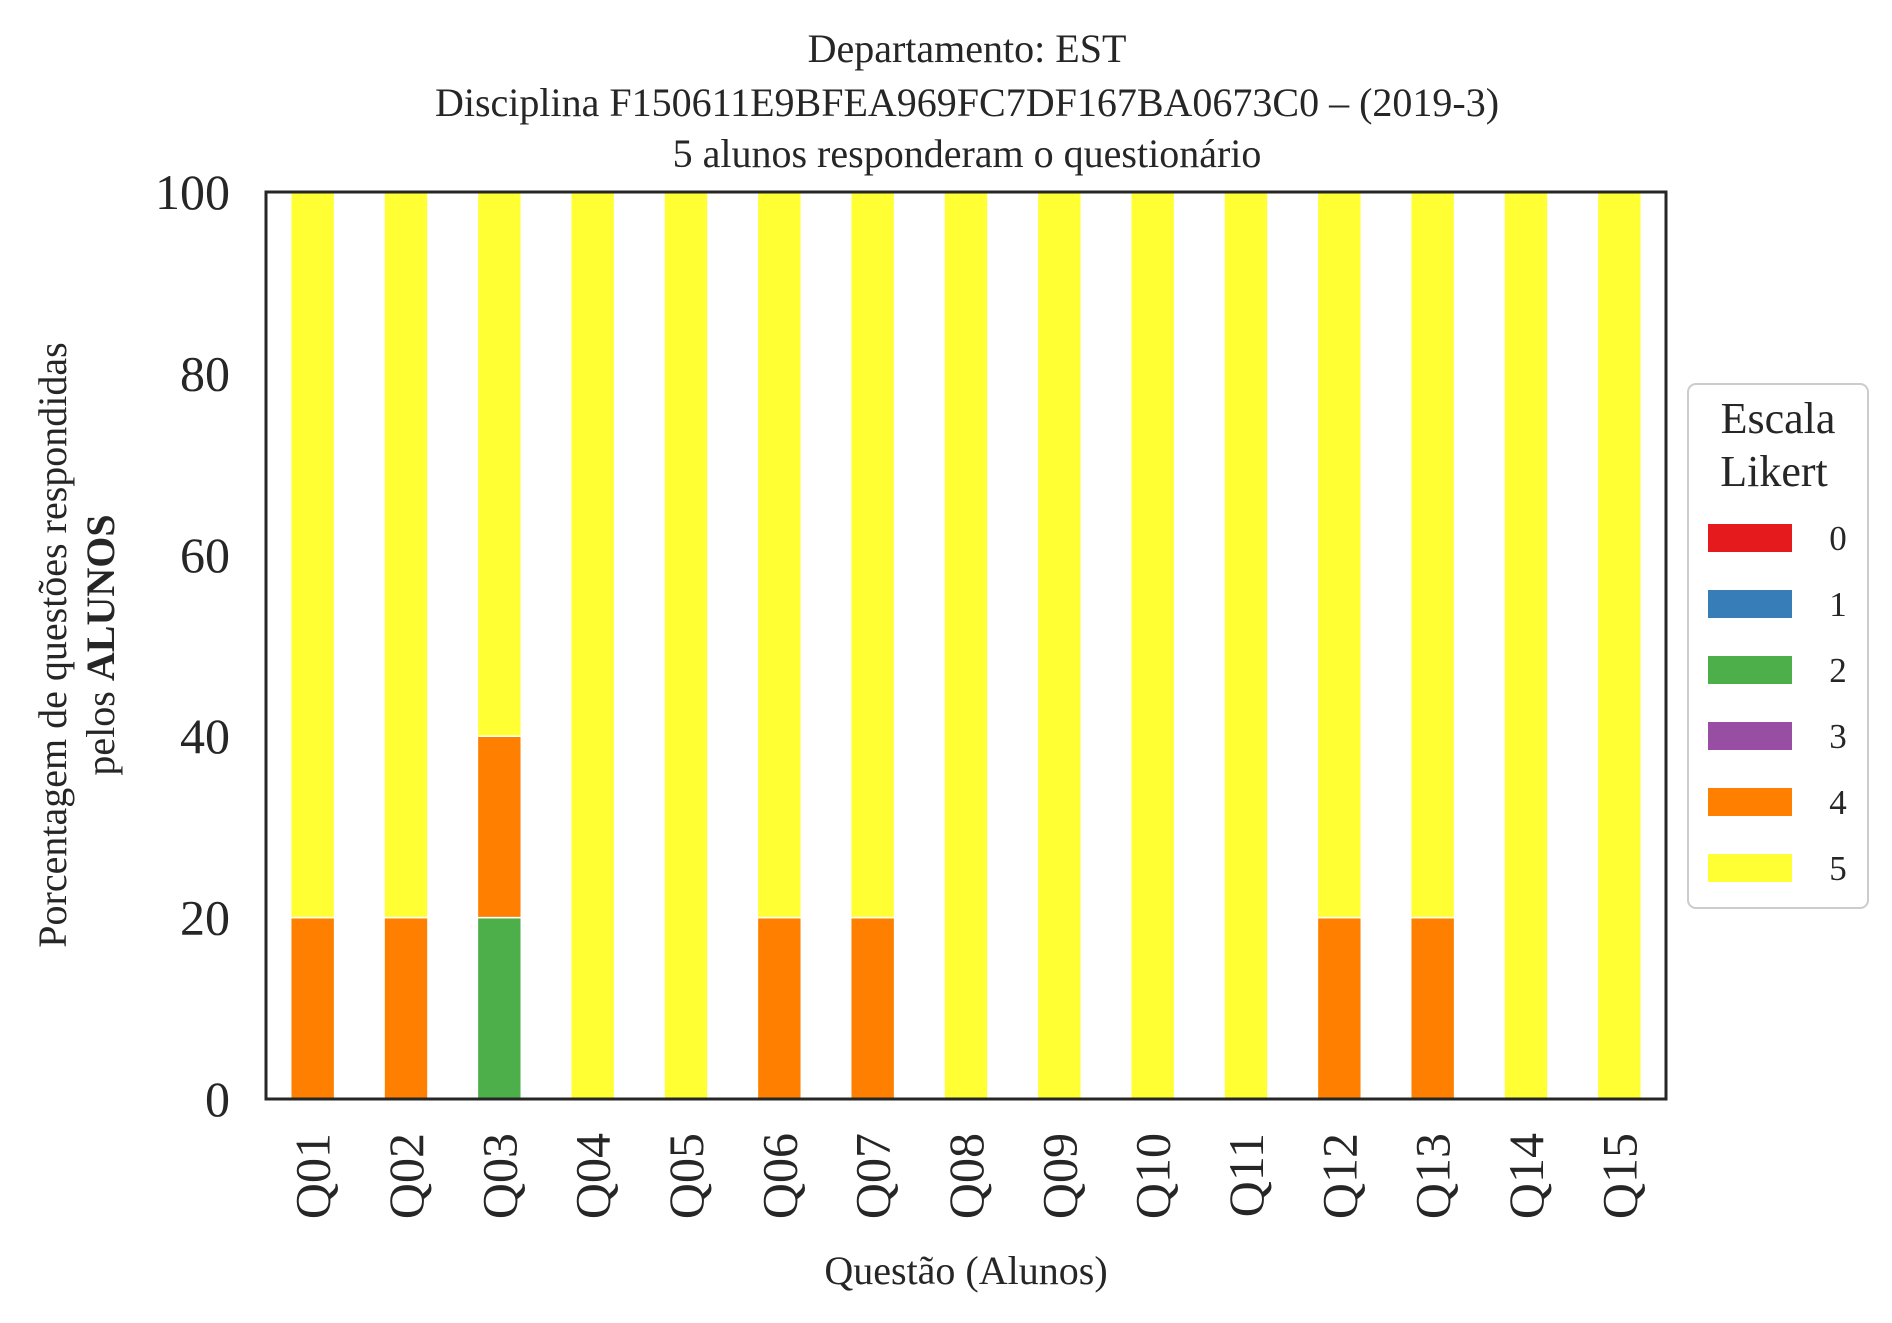 The width and height of the screenshot is (1892, 1323). What do you see at coordinates (779, 1176) in the screenshot?
I see `x-tick-label: Q06` at bounding box center [779, 1176].